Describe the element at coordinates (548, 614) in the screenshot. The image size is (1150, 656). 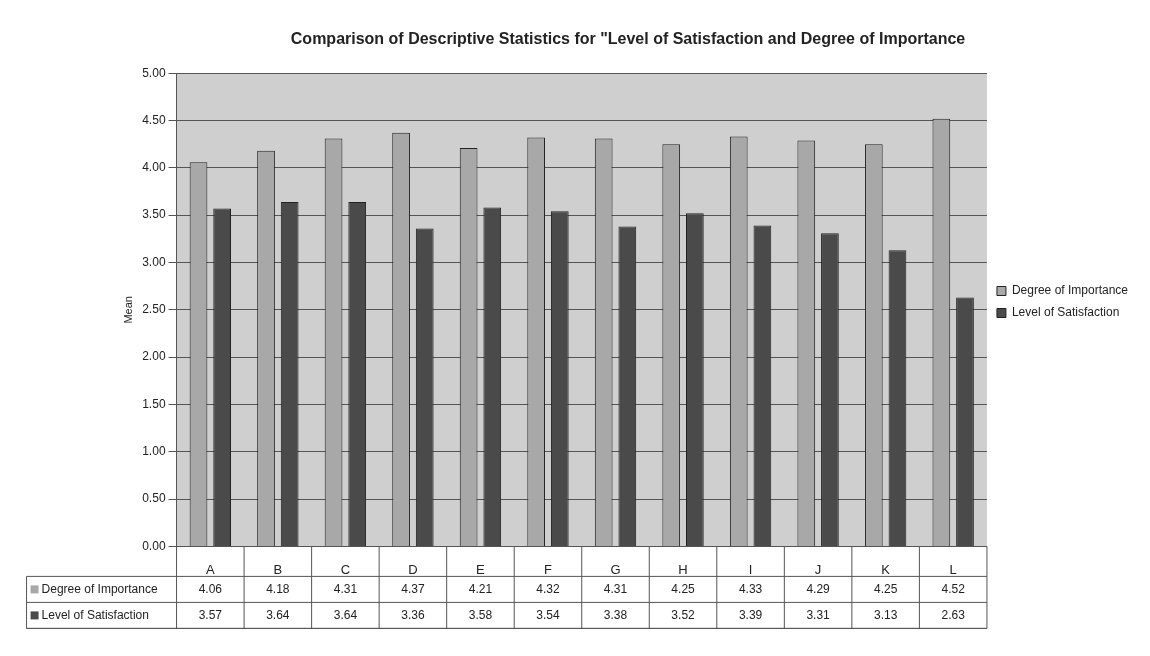
I see `data-label: 3.54` at that location.